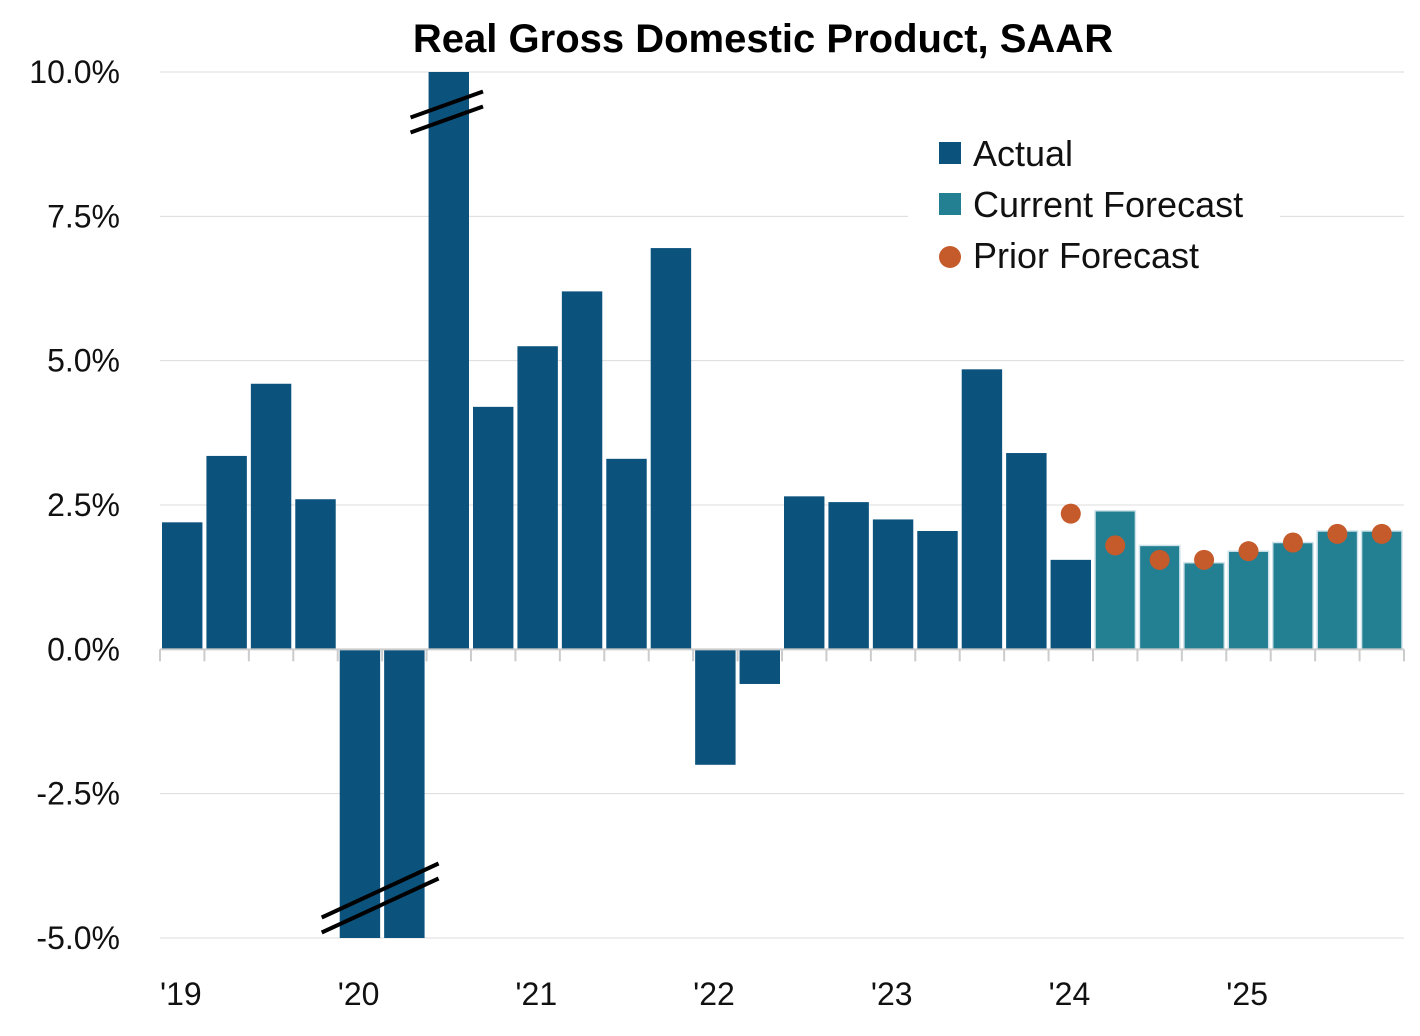 Image resolution: width=1420 pixels, height=1036 pixels. What do you see at coordinates (1070, 994) in the screenshot?
I see `x-year-label: '24` at bounding box center [1070, 994].